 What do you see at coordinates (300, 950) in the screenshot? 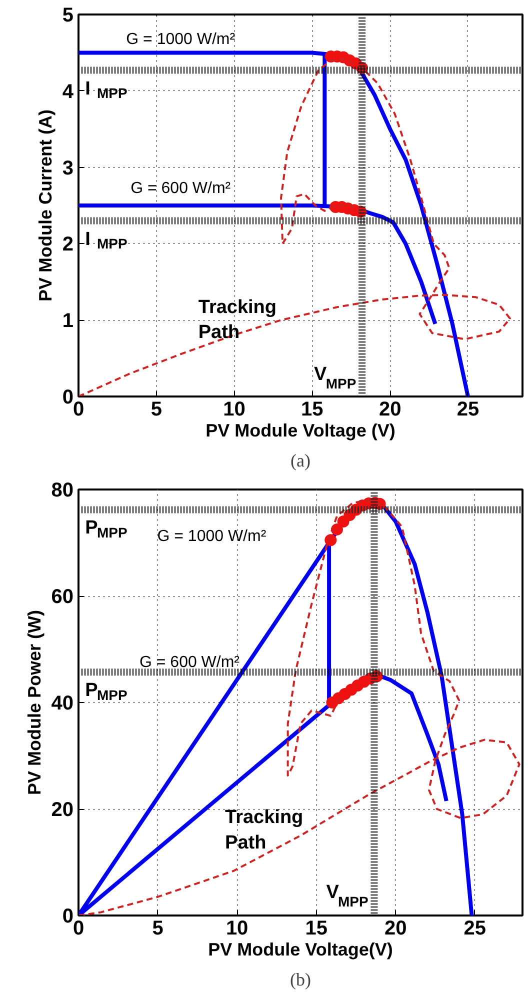
I see `x-axis-title: PV Module Voltage(V)` at bounding box center [300, 950].